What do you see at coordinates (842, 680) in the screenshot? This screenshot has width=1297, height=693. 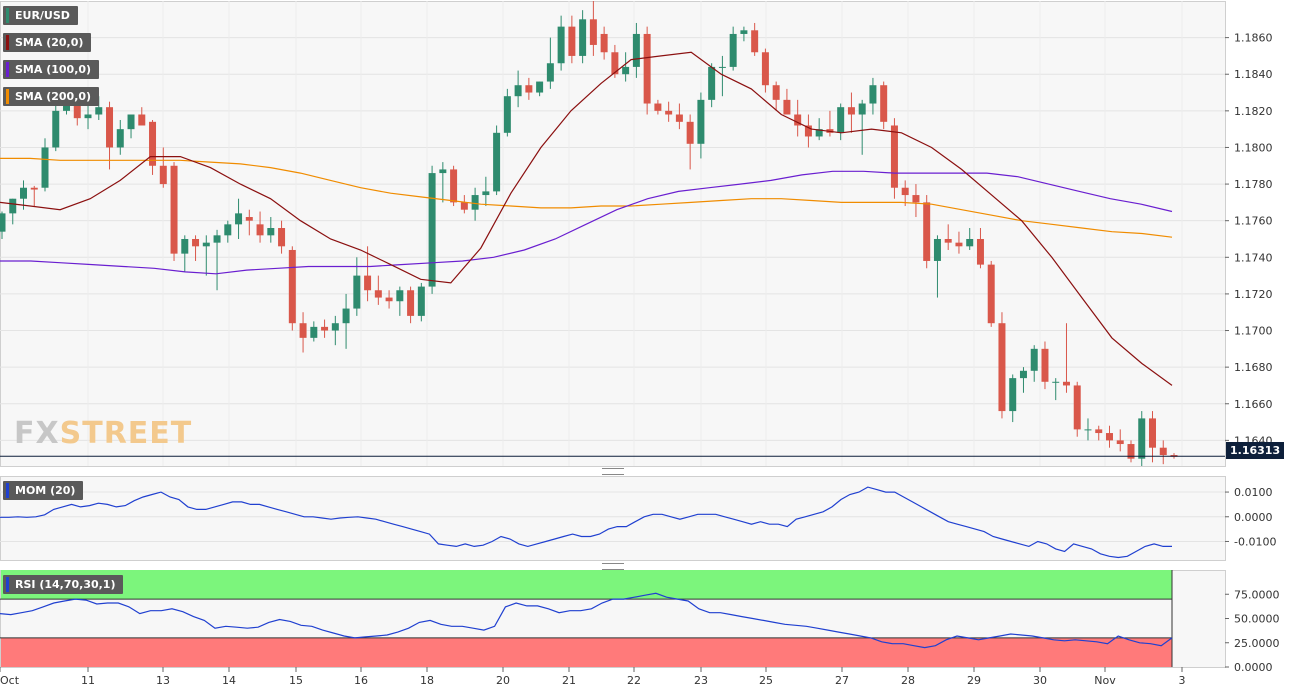 I see `x-tick-label: 27` at bounding box center [842, 680].